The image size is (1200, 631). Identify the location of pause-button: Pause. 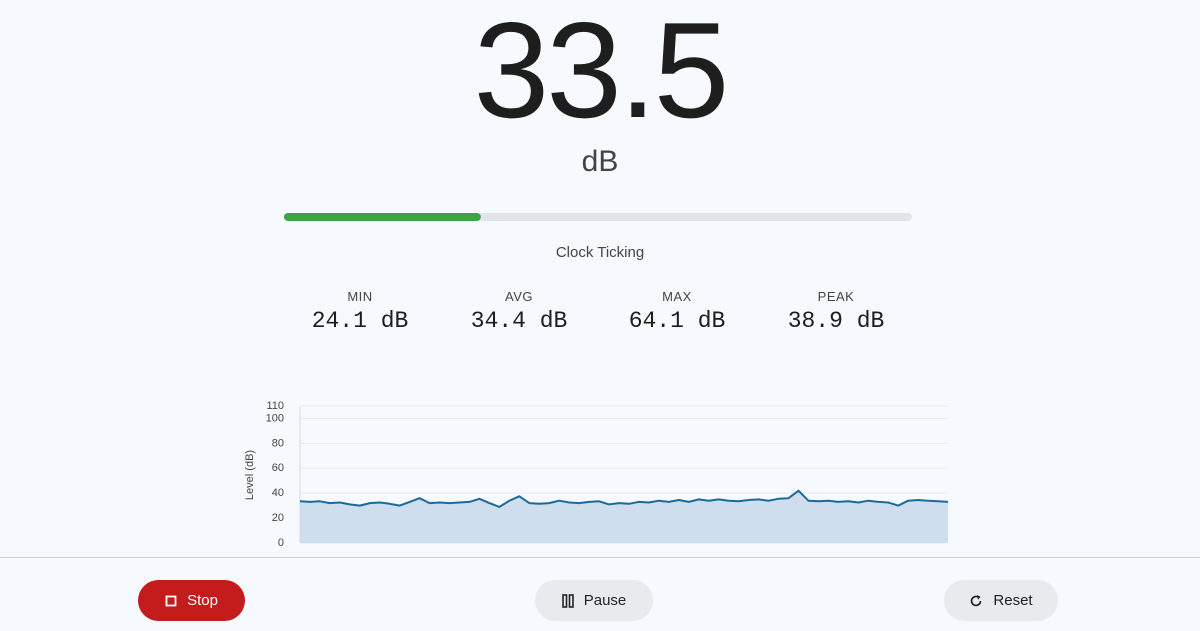
(594, 600).